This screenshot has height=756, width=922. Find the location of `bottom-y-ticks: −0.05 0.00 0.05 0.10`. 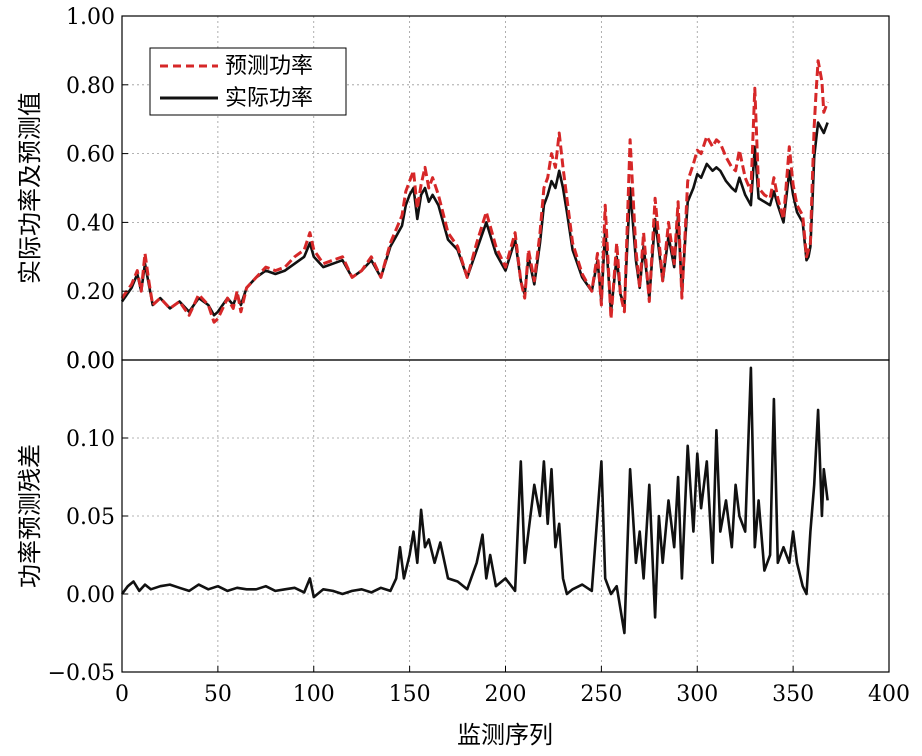

bottom-y-ticks: −0.05 0.00 0.05 0.10 is located at coordinates (88, 556).